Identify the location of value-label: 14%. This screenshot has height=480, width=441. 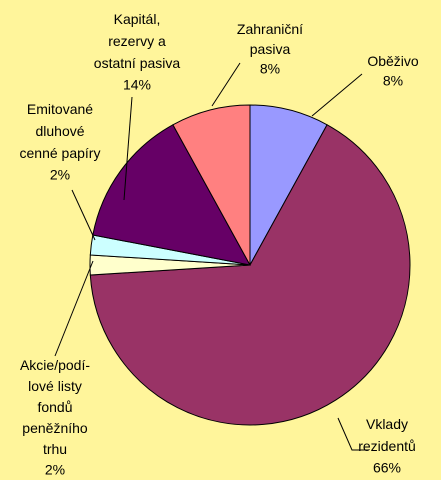
(137, 85).